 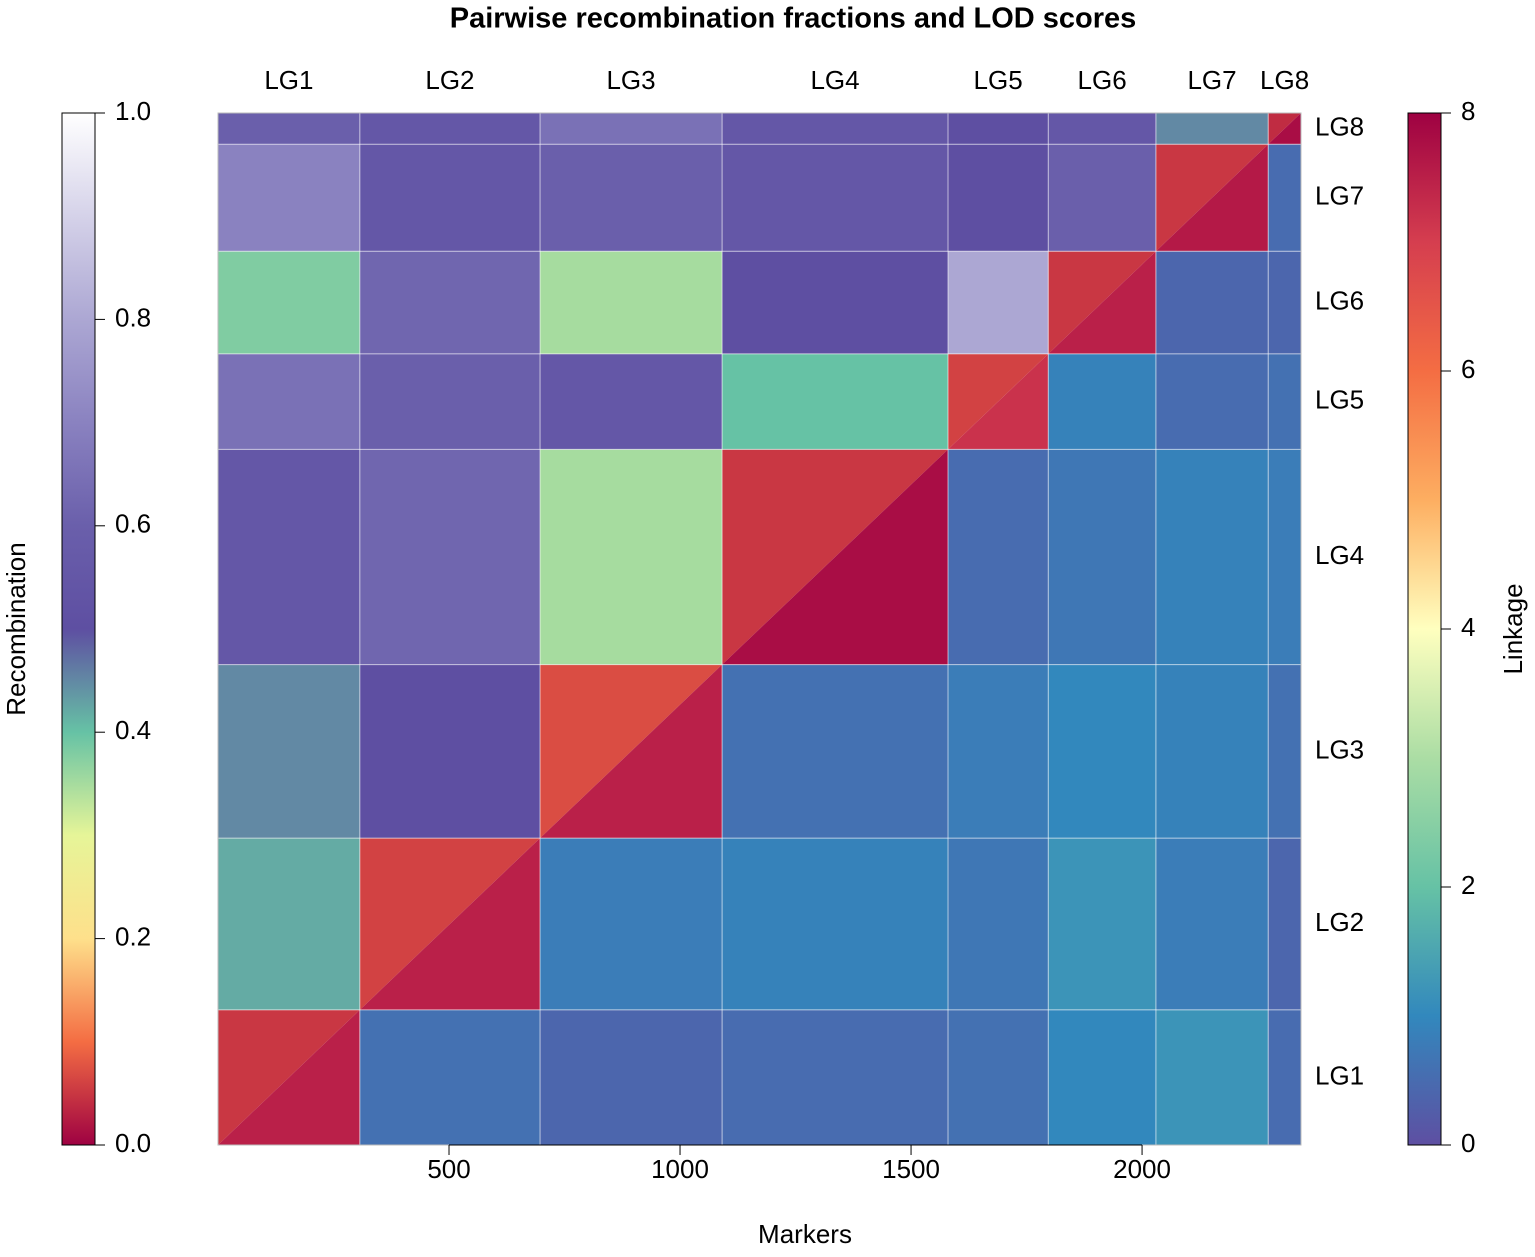 I want to click on group-label-top: LG8, so click(x=1284, y=80).